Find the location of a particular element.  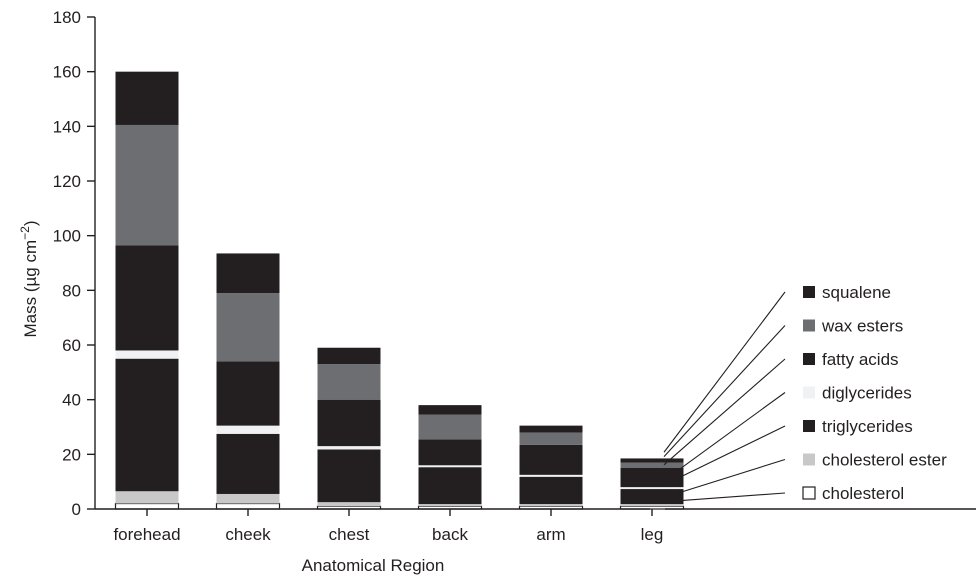

y-axis-title-close: ) is located at coordinates (30, 224).